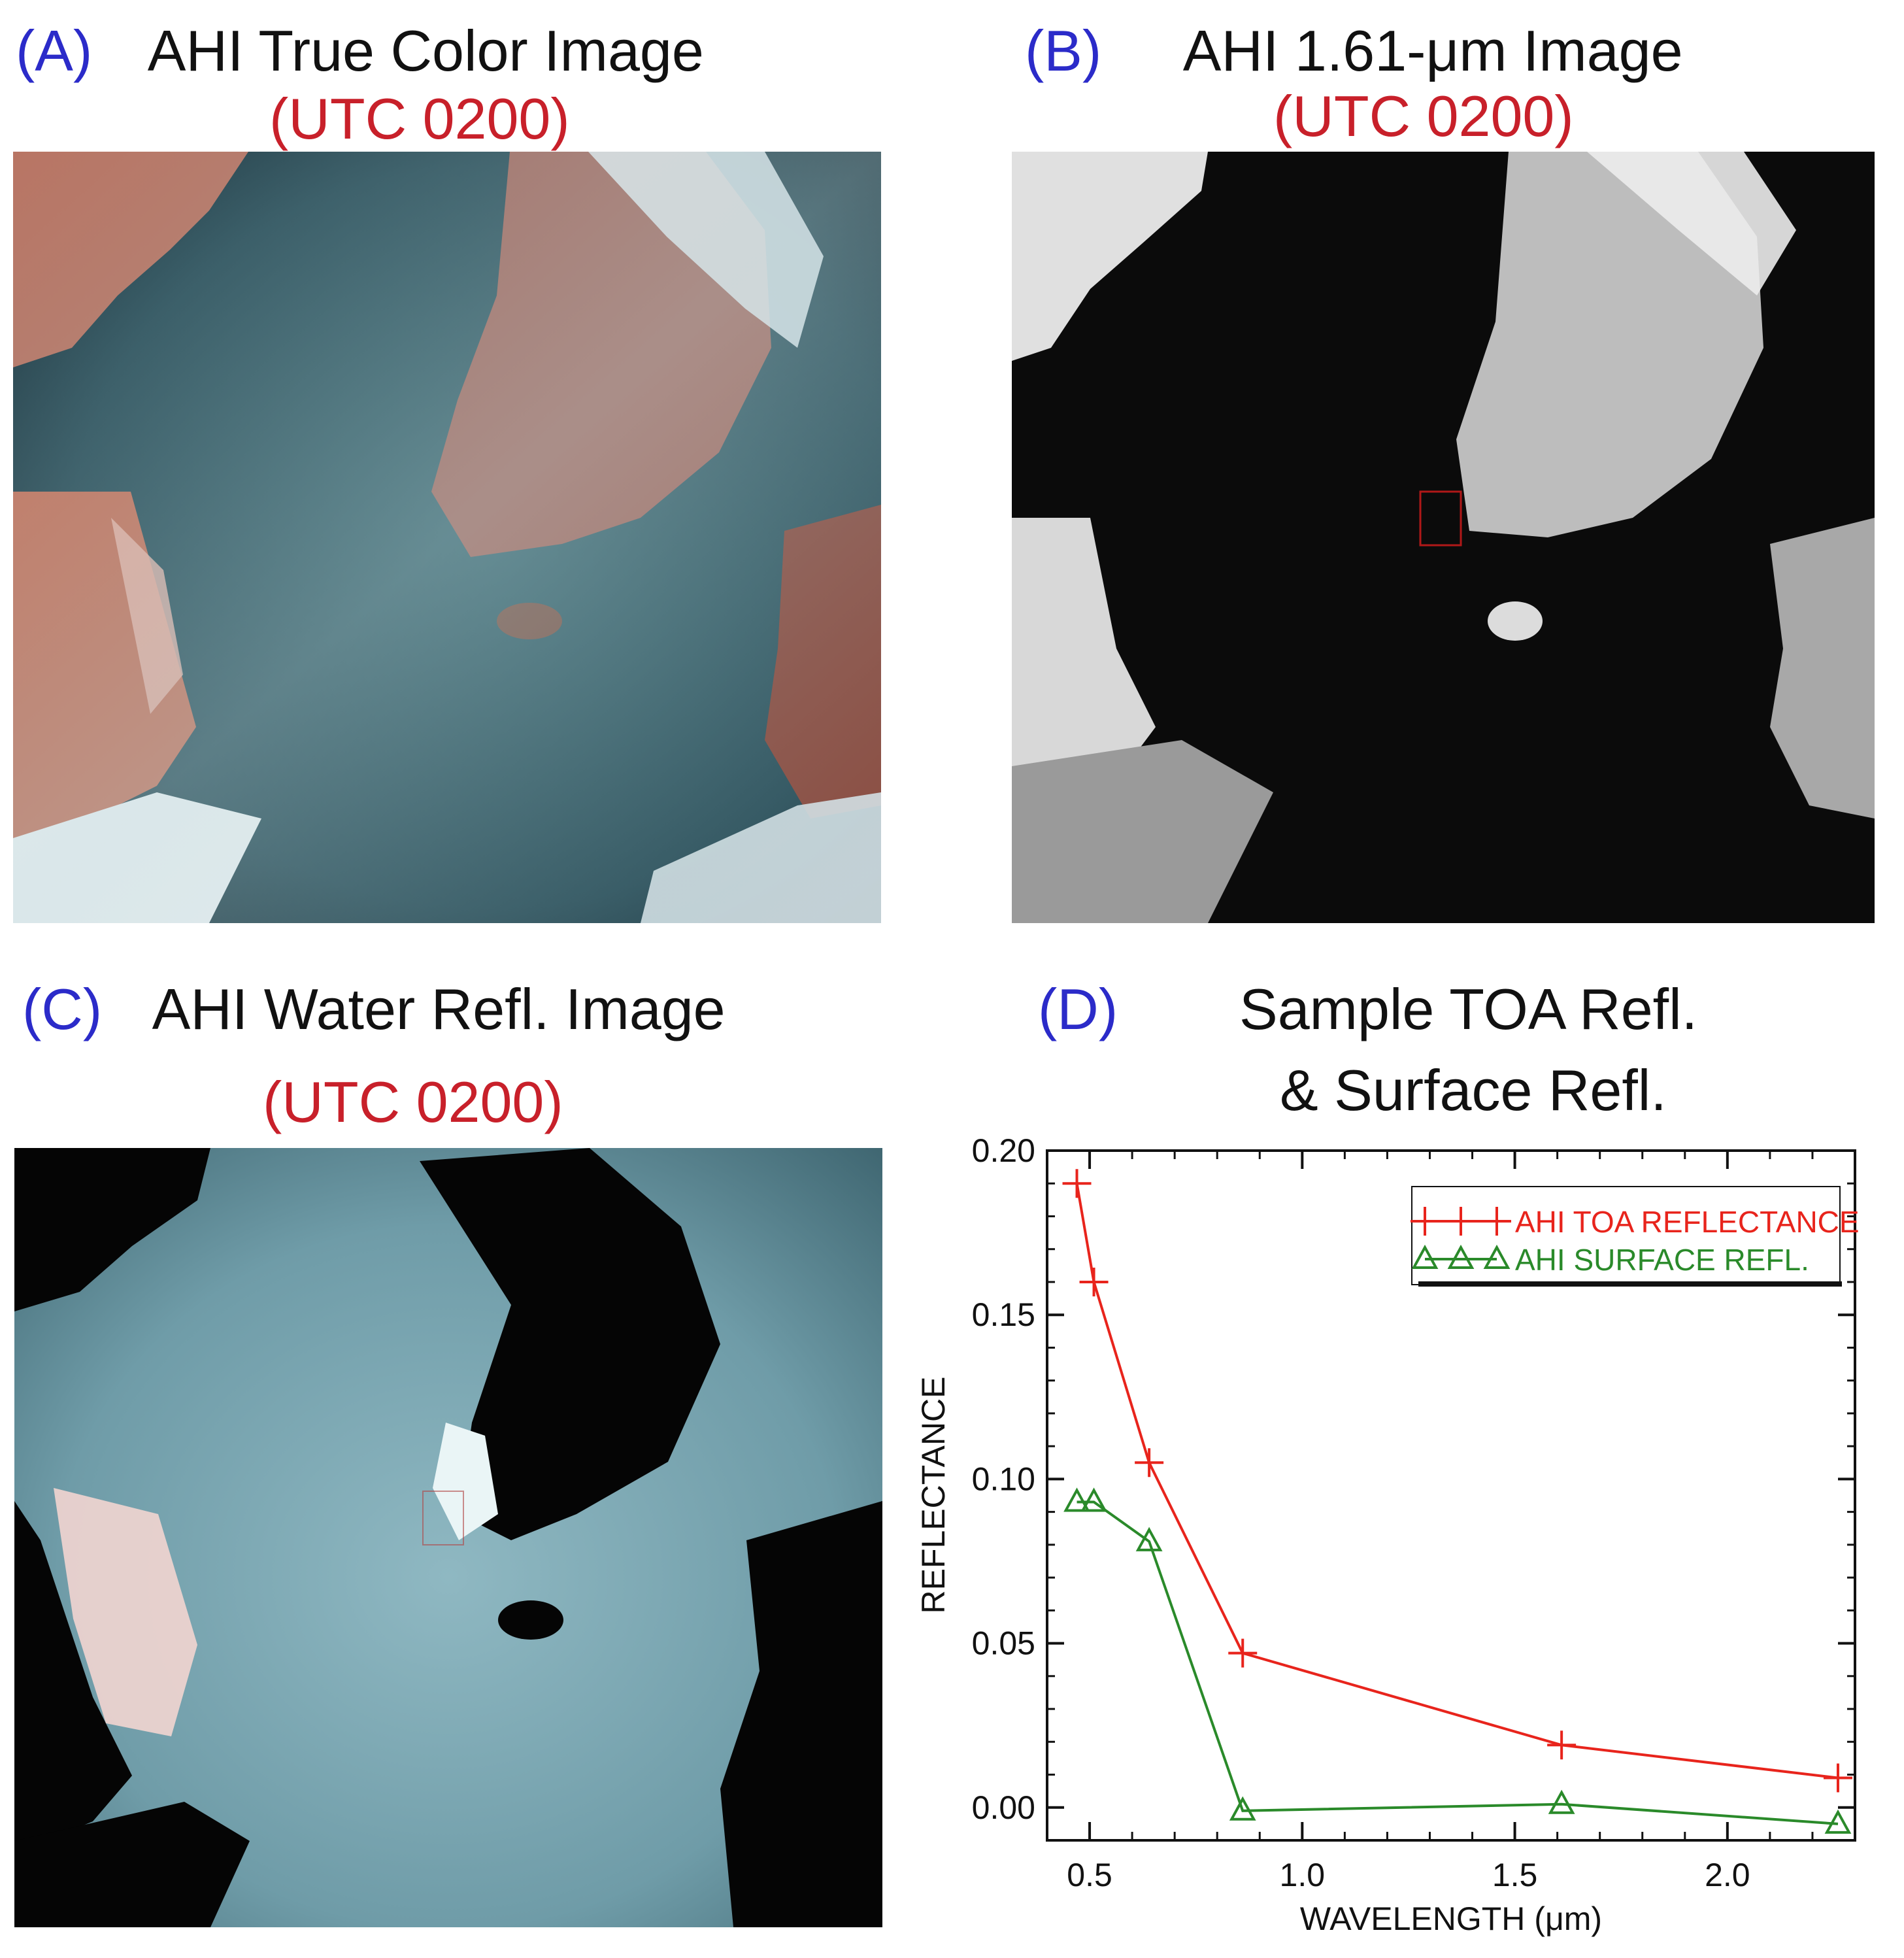 The width and height of the screenshot is (1904, 1958). I want to click on panel-a-time: (UTC 0200), so click(419, 118).